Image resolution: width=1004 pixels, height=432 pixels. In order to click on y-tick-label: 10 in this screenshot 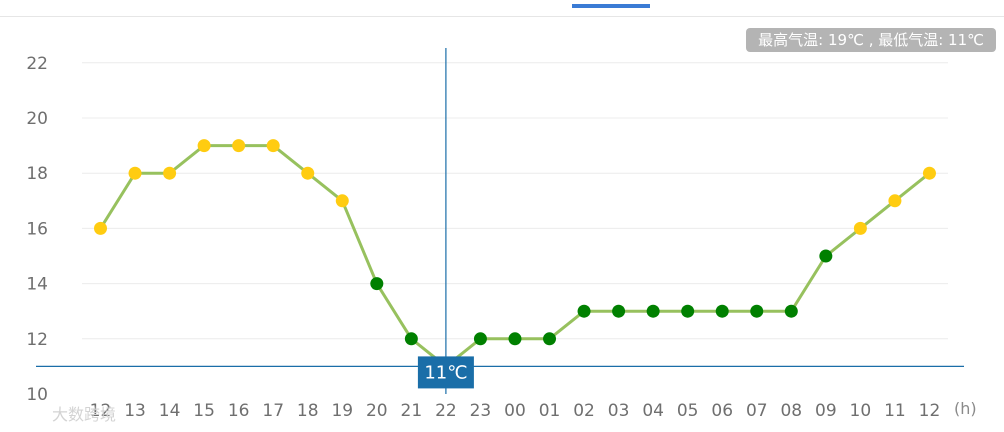, I will do `click(37, 395)`.